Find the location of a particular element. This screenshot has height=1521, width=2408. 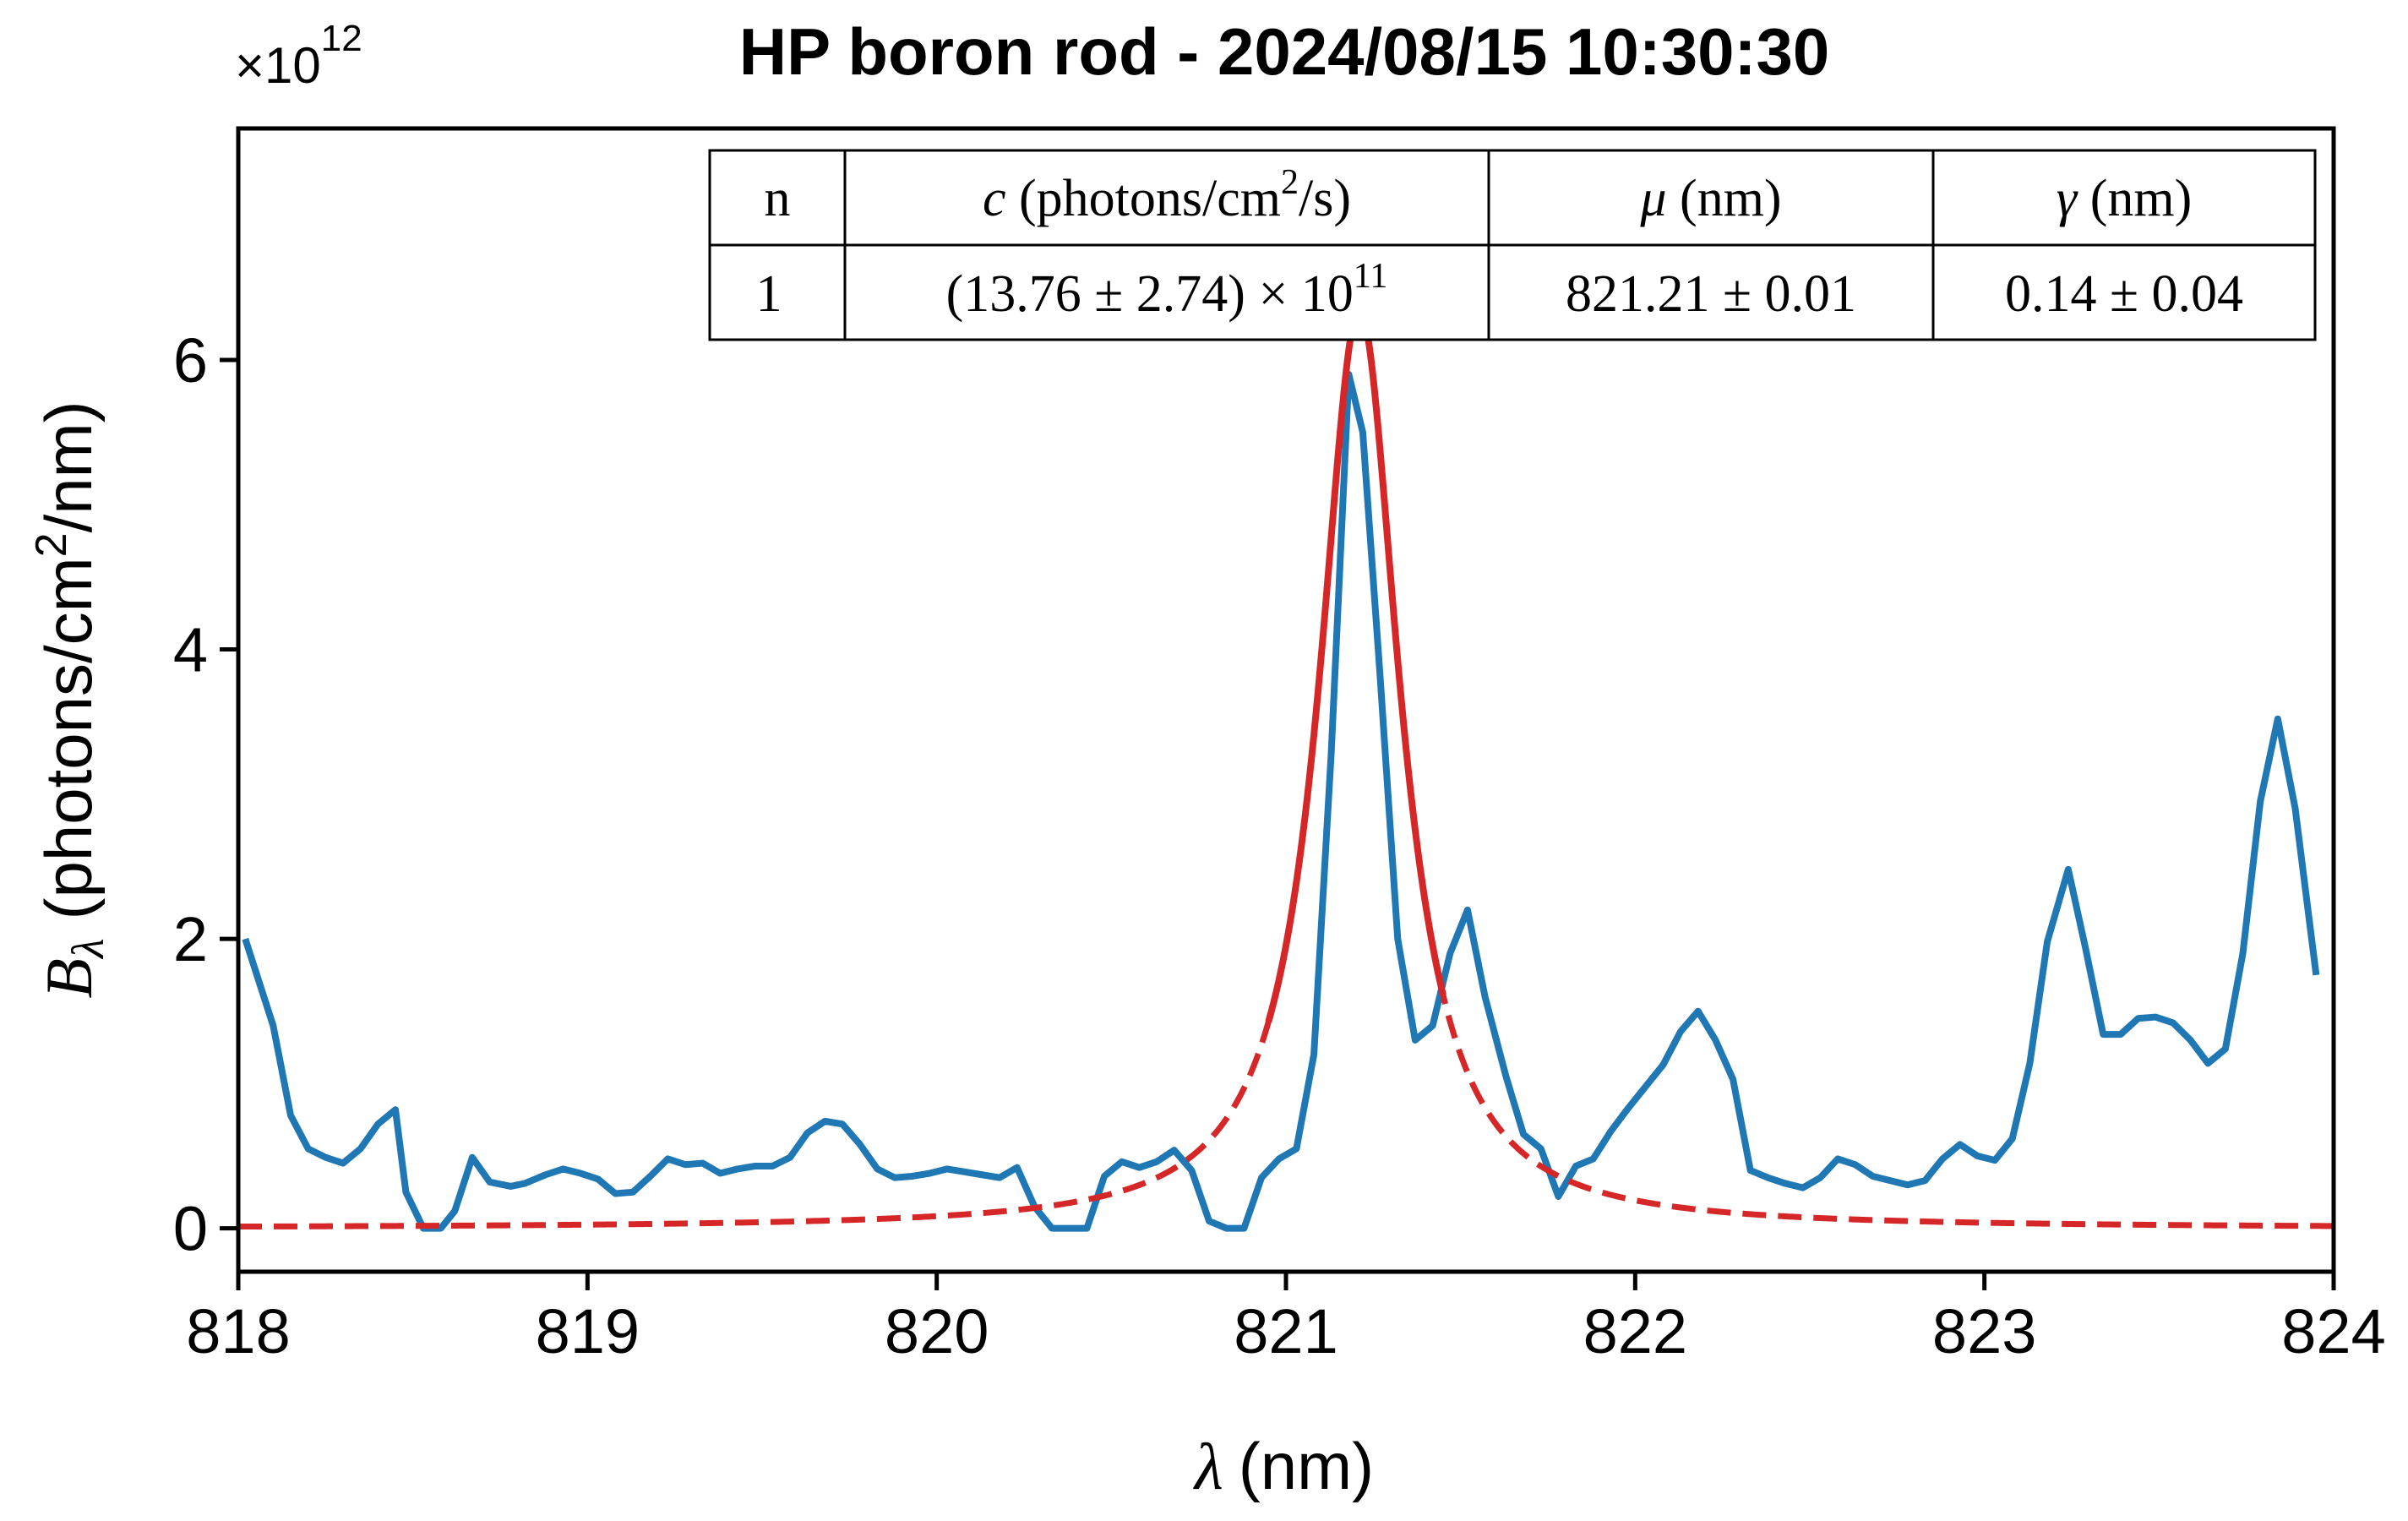

y-tick-label: 6 is located at coordinates (190, 360).